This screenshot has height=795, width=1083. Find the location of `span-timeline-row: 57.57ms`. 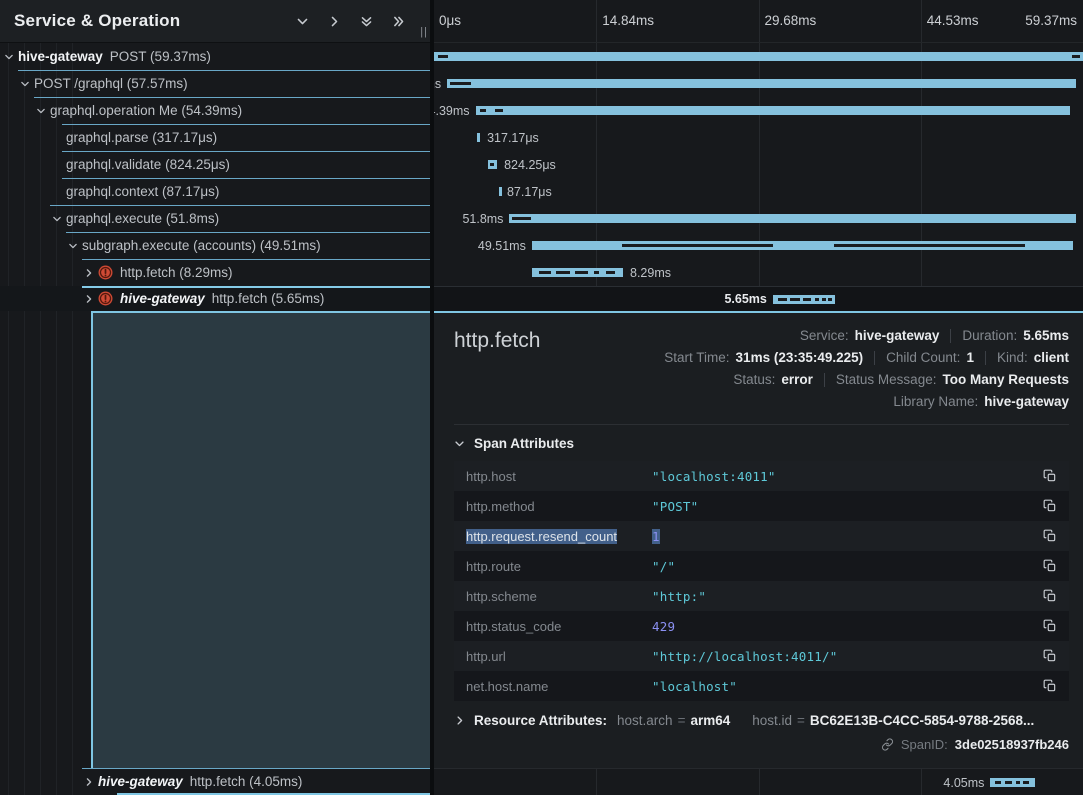

span-timeline-row: 57.57ms is located at coordinates (758, 83).